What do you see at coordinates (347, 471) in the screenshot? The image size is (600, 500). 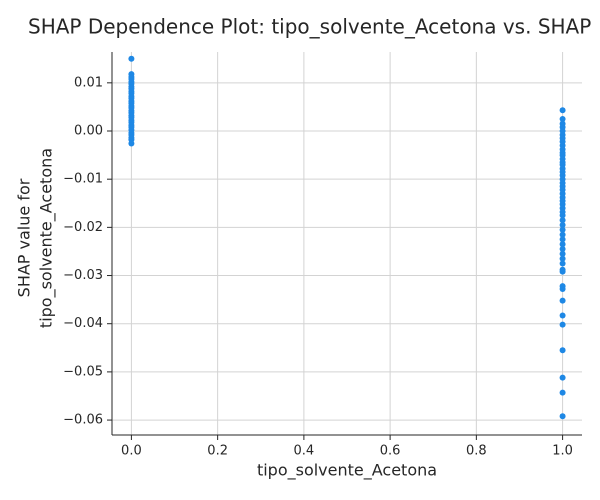 I see `x-axis-label: tipo_solvente_Acetona` at bounding box center [347, 471].